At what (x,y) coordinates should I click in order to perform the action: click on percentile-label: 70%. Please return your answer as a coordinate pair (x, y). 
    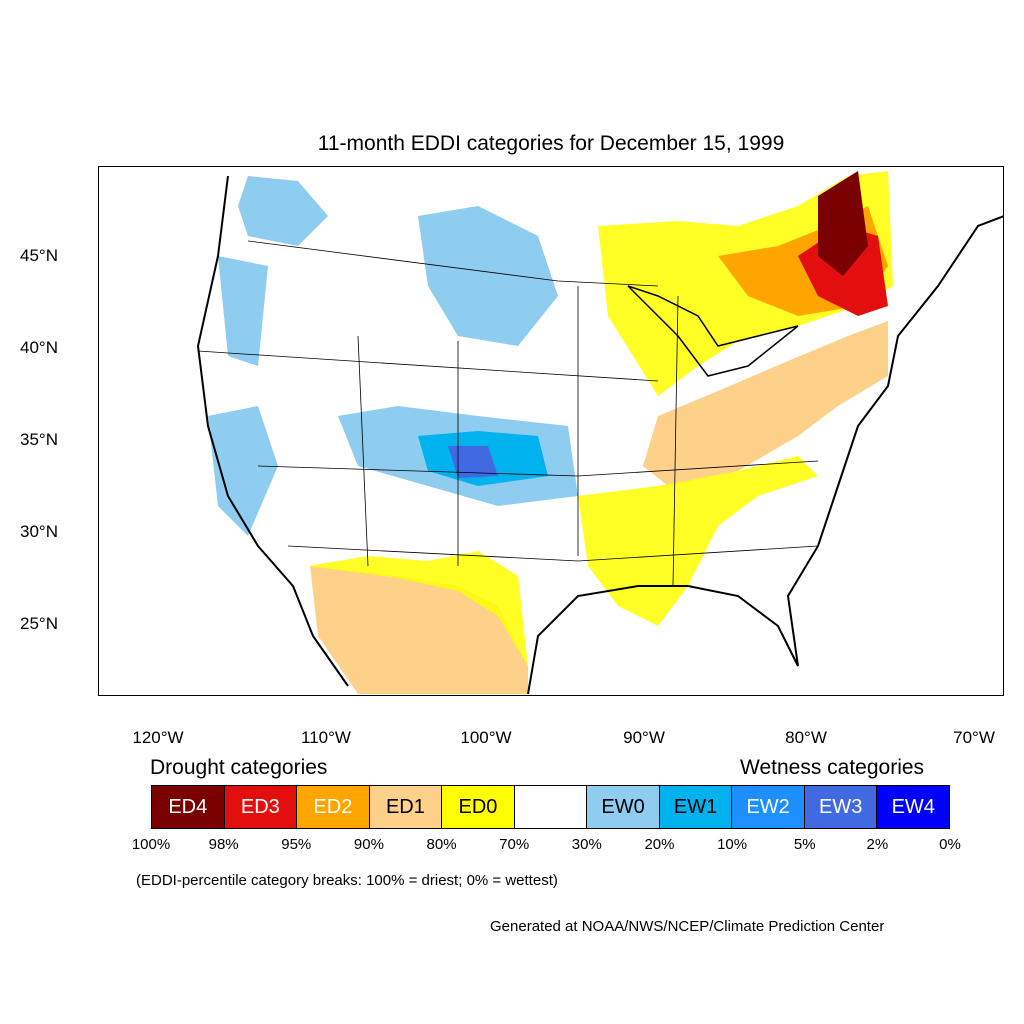
    Looking at the image, I should click on (514, 844).